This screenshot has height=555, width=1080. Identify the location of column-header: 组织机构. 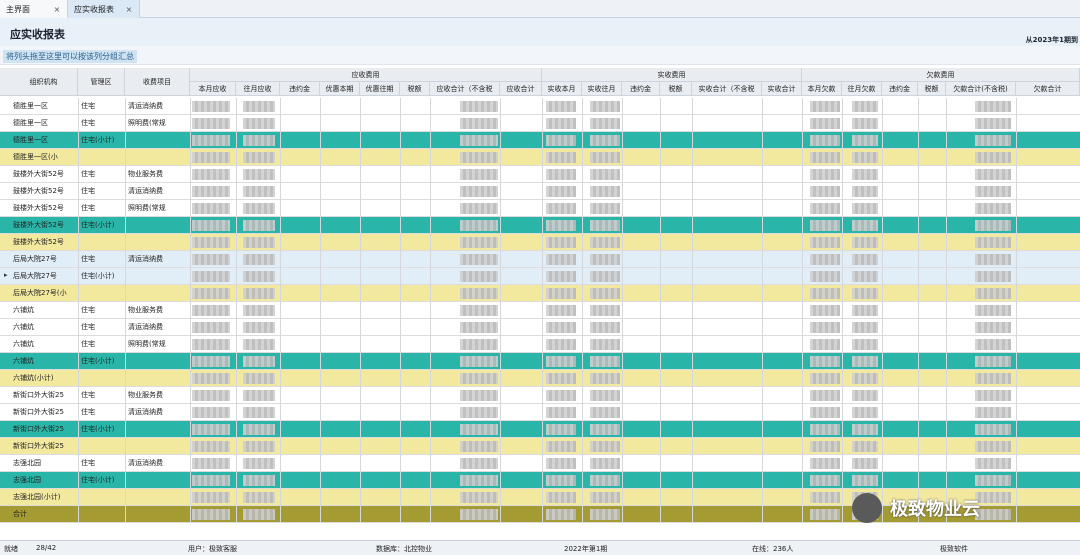
(44, 82).